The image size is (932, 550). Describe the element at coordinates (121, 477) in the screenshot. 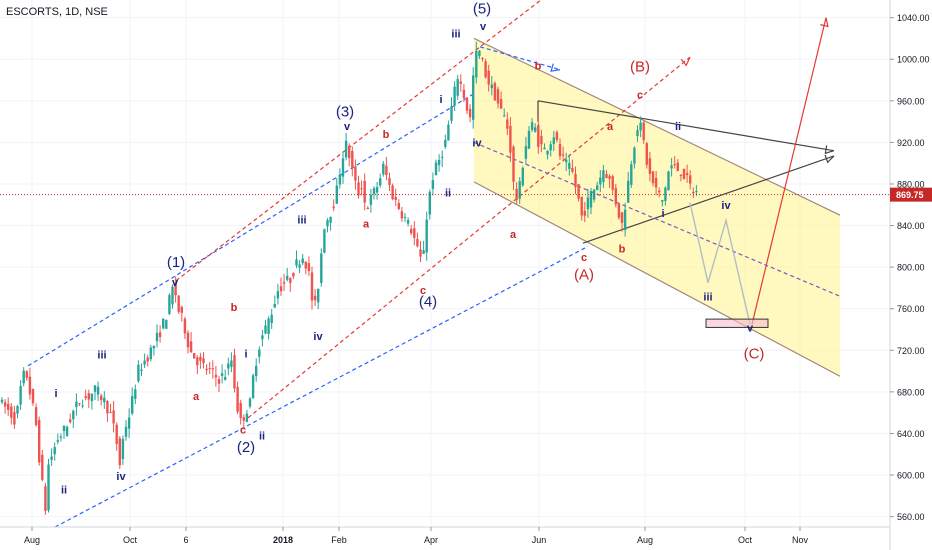

I see `wave-label: iv` at that location.